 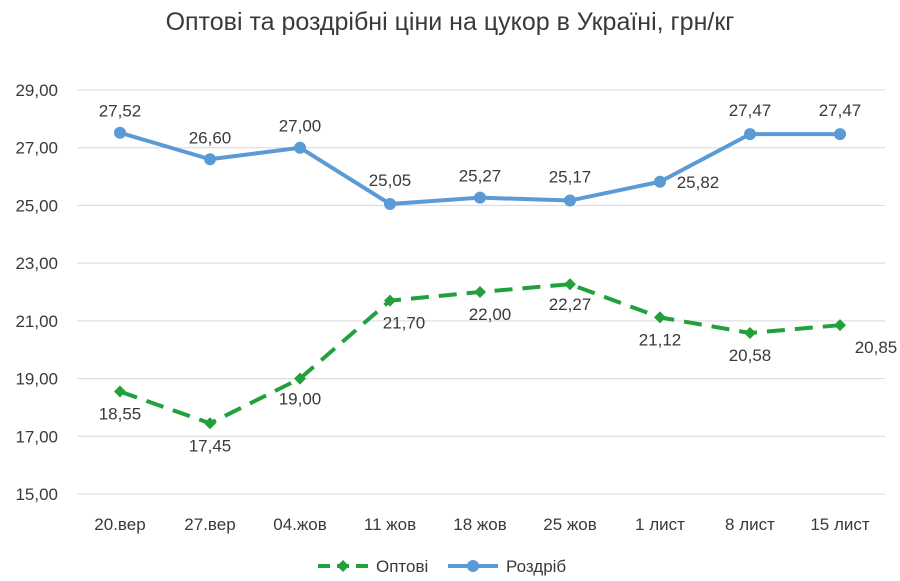 I want to click on x-tick-label: 15 лист, so click(x=840, y=524).